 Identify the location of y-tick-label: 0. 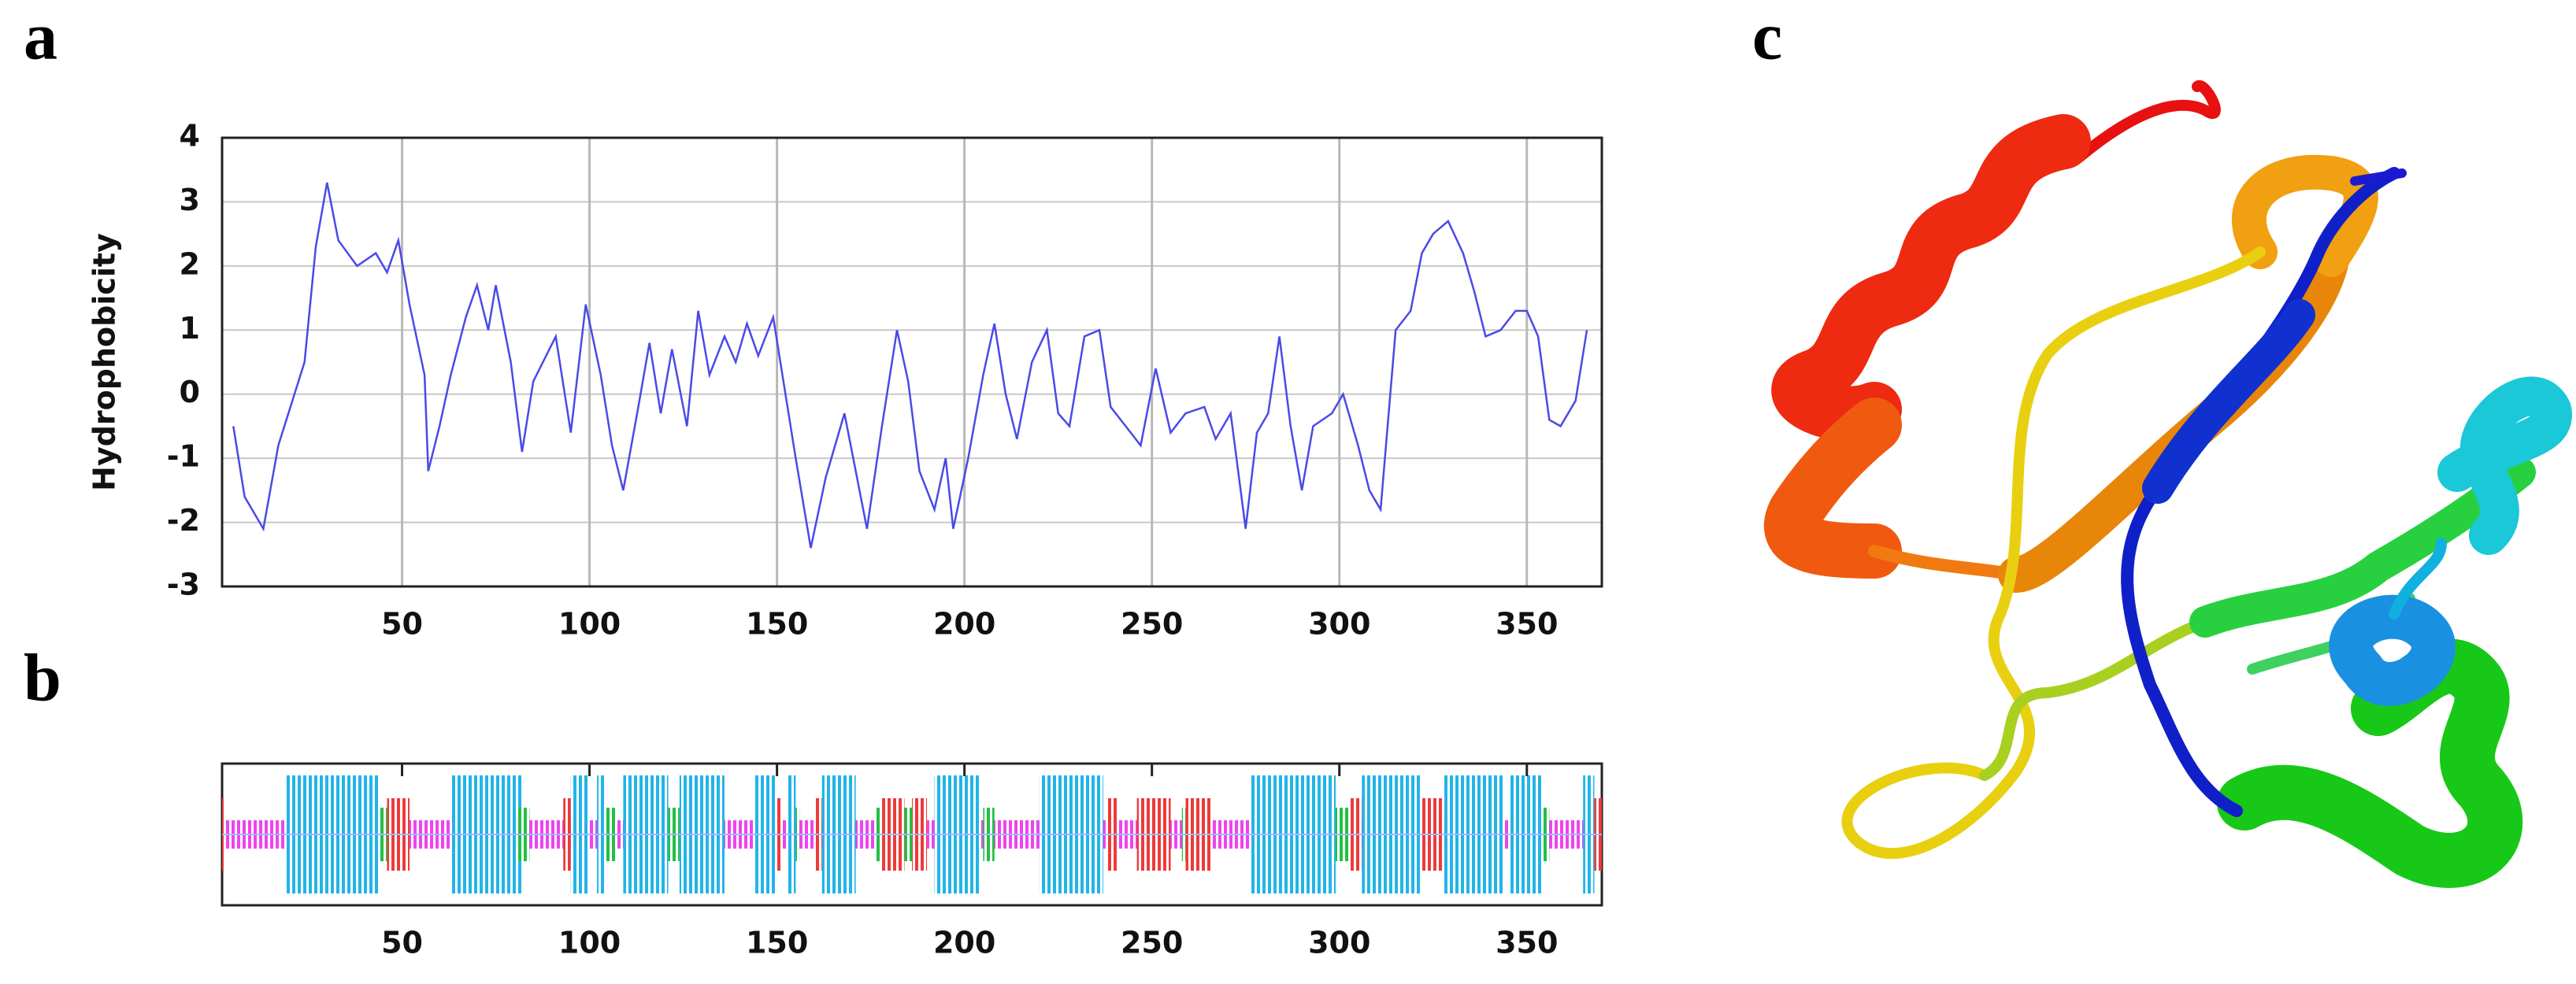
(190, 392).